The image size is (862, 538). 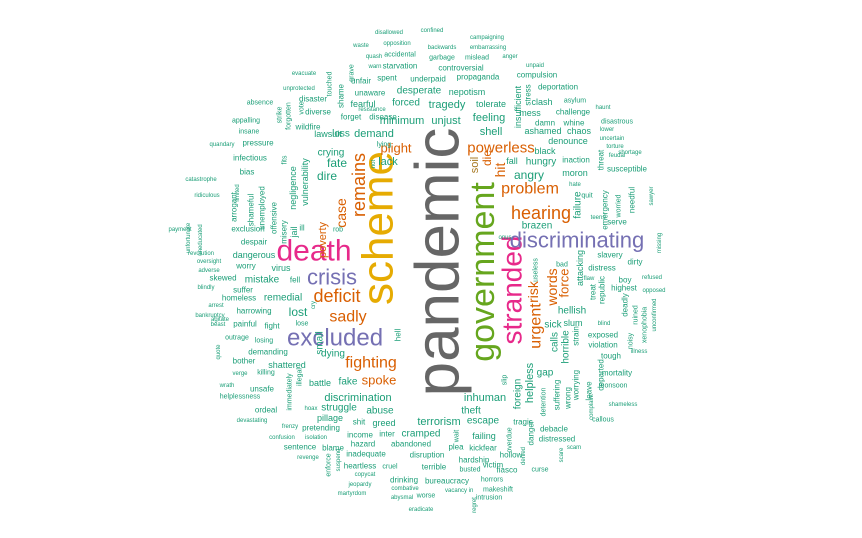 I want to click on word-deadly: deadly, so click(x=625, y=305).